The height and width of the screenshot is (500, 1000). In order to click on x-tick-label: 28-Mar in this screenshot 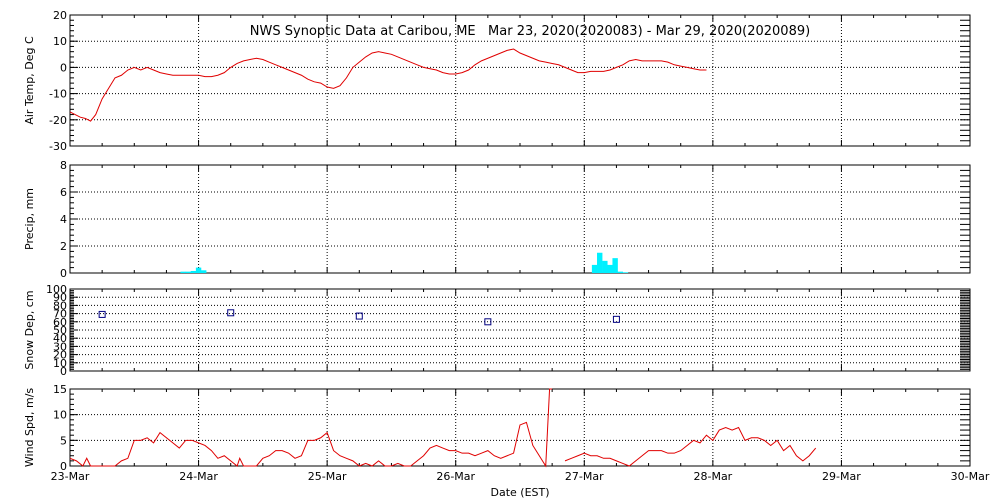, I will do `click(712, 476)`.